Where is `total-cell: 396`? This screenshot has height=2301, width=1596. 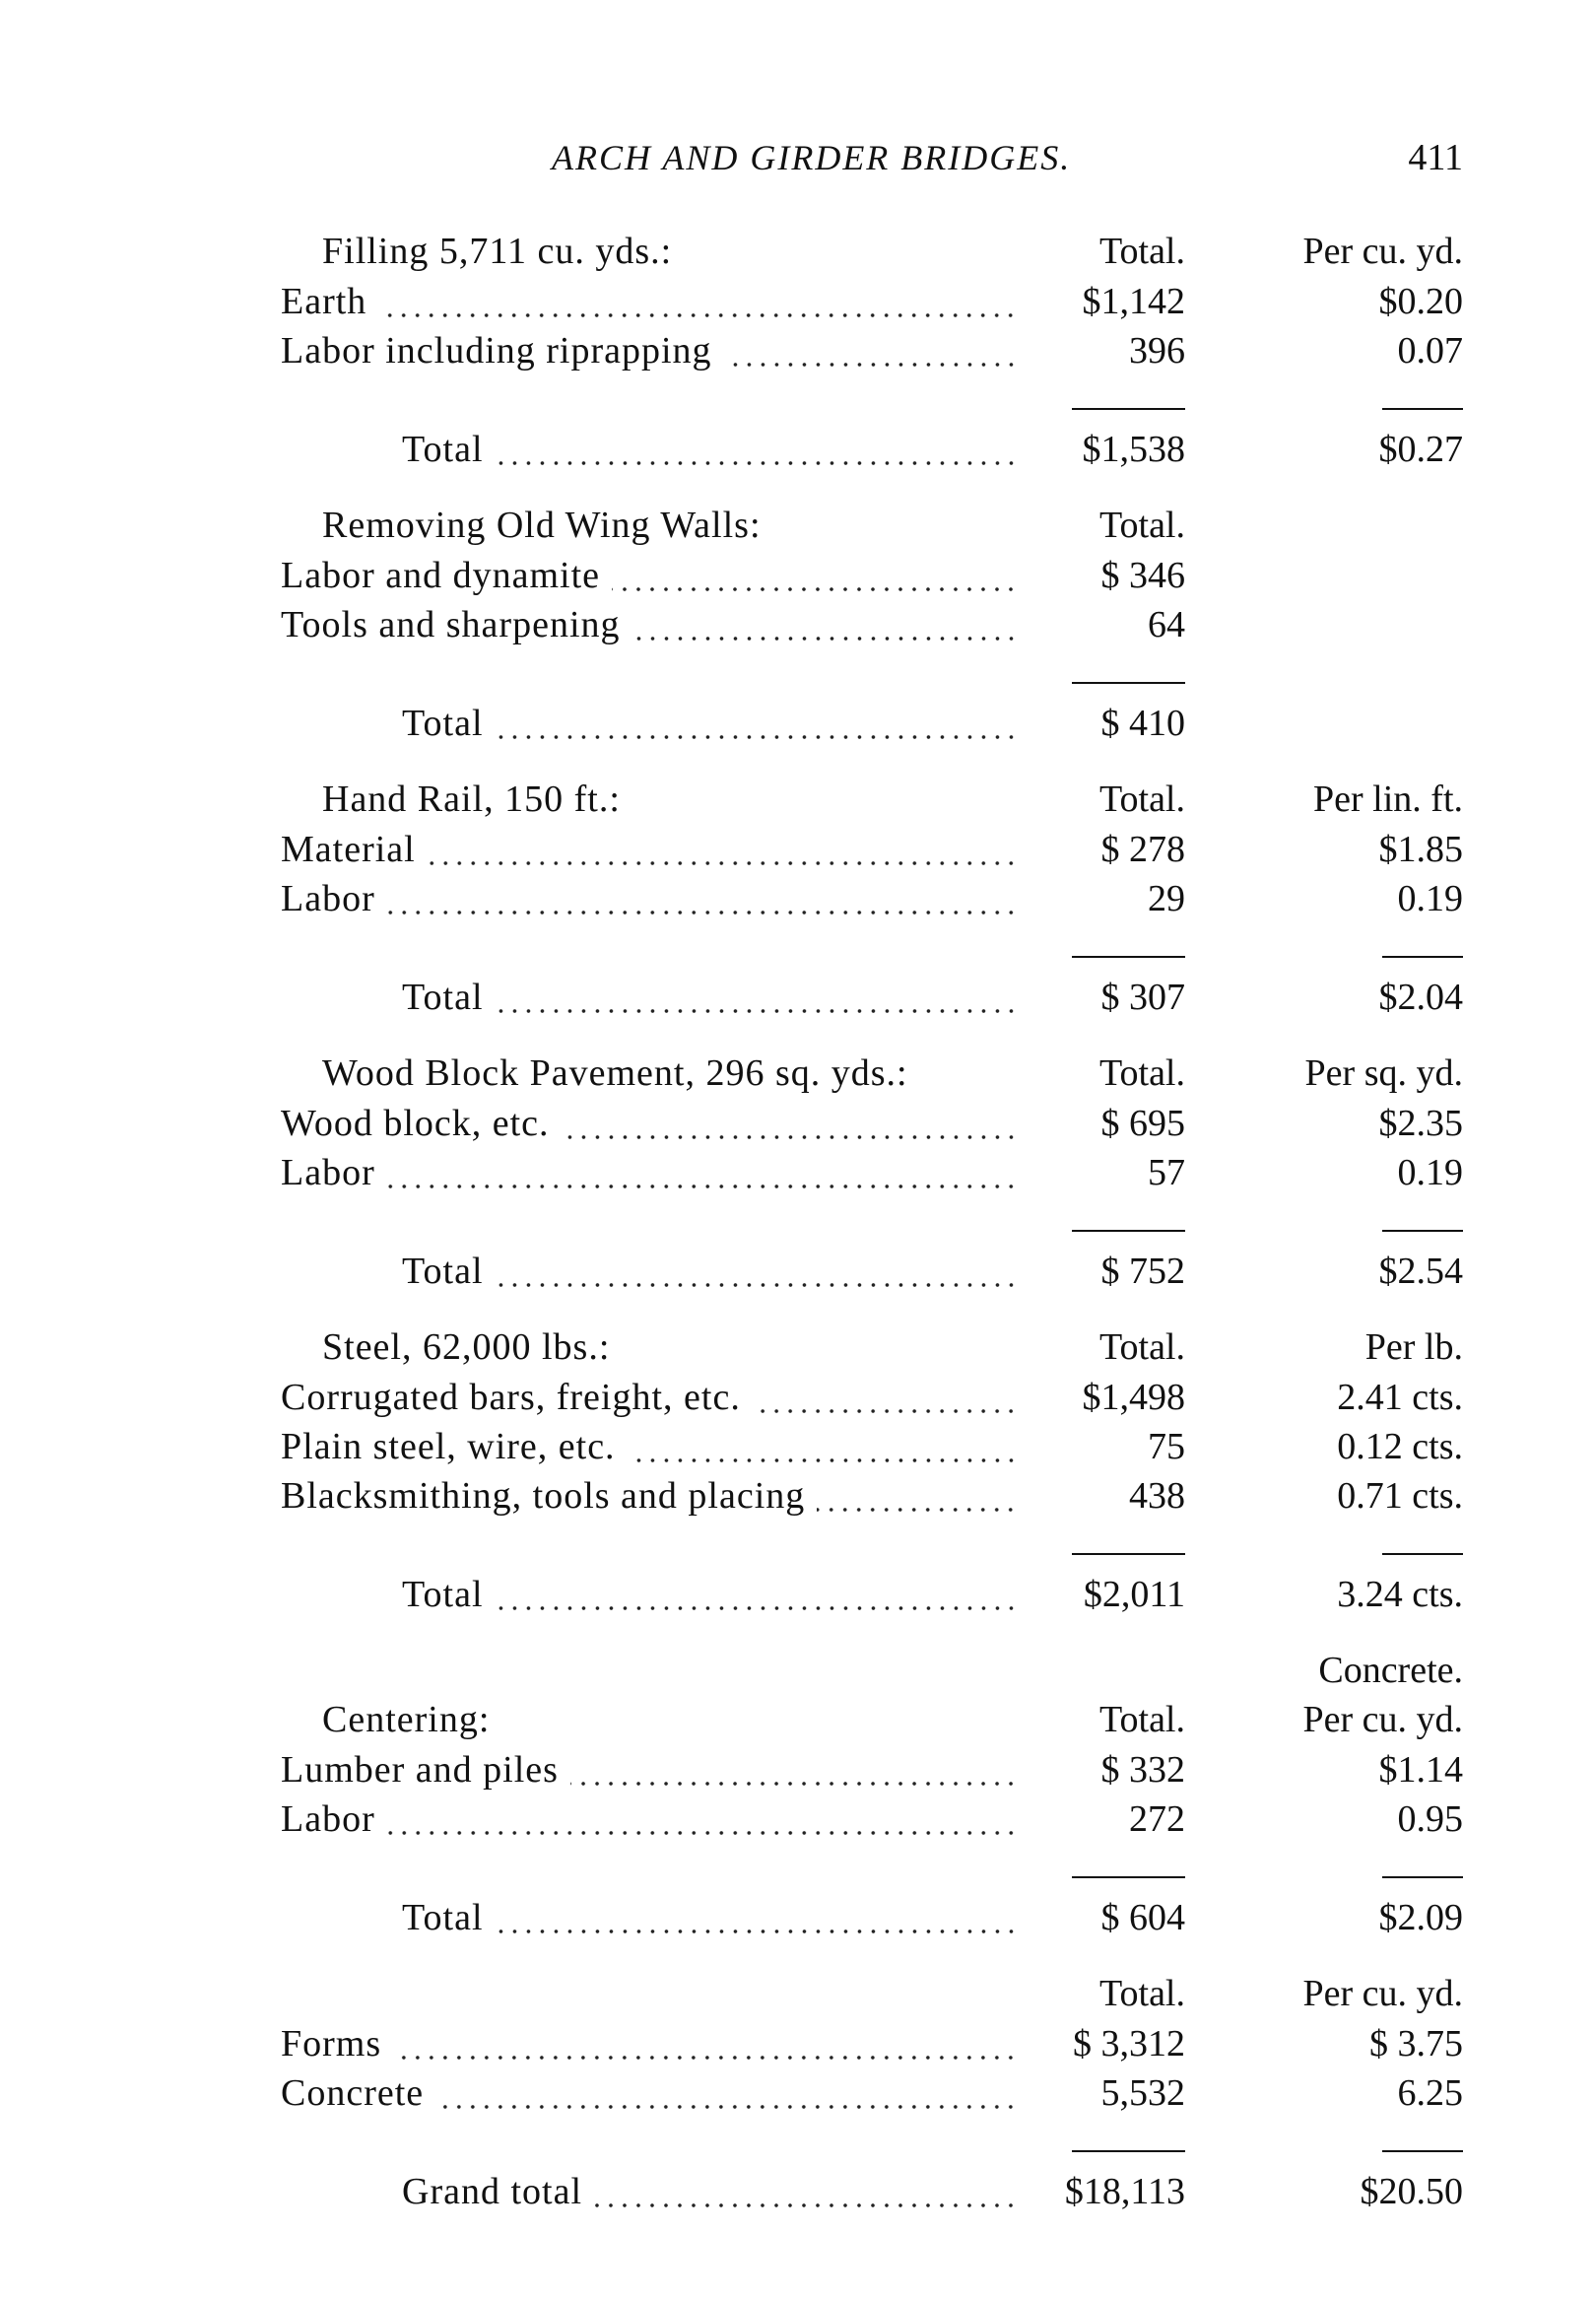 total-cell: 396 is located at coordinates (1157, 351).